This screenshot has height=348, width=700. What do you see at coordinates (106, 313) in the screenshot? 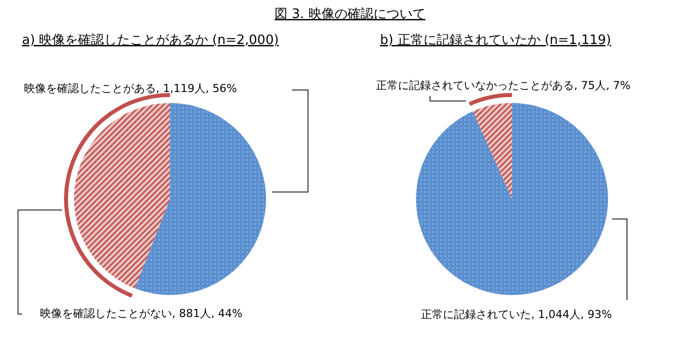
I see `slice-label: 映像を確認したことがない` at bounding box center [106, 313].